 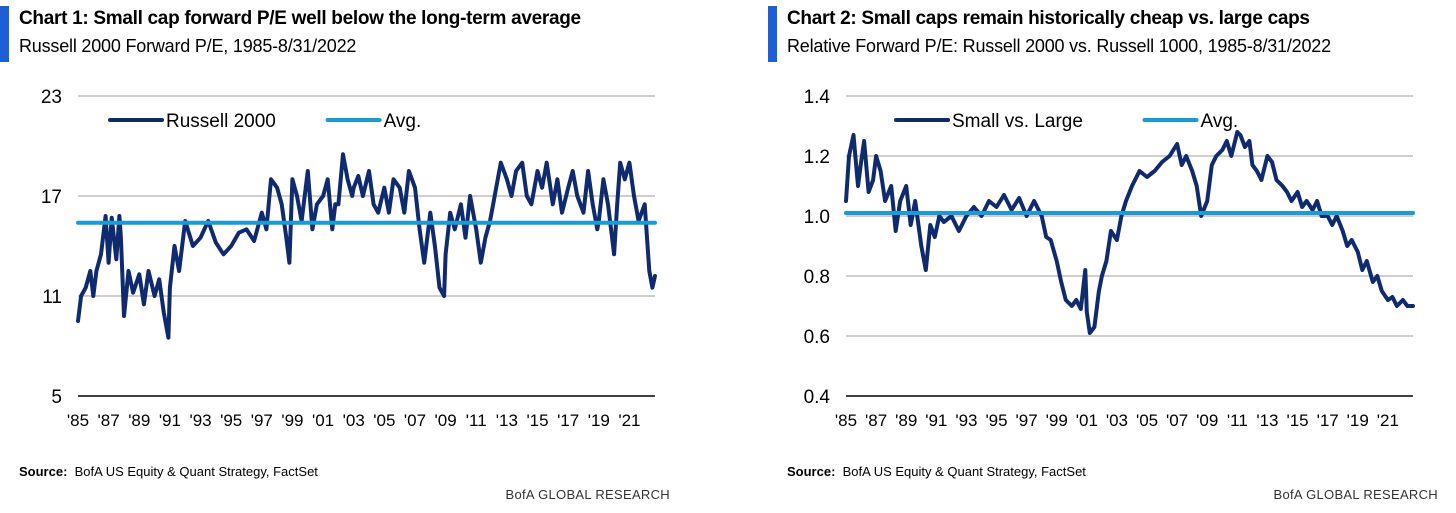 I want to click on y-tick-label: 1.0, so click(x=817, y=217).